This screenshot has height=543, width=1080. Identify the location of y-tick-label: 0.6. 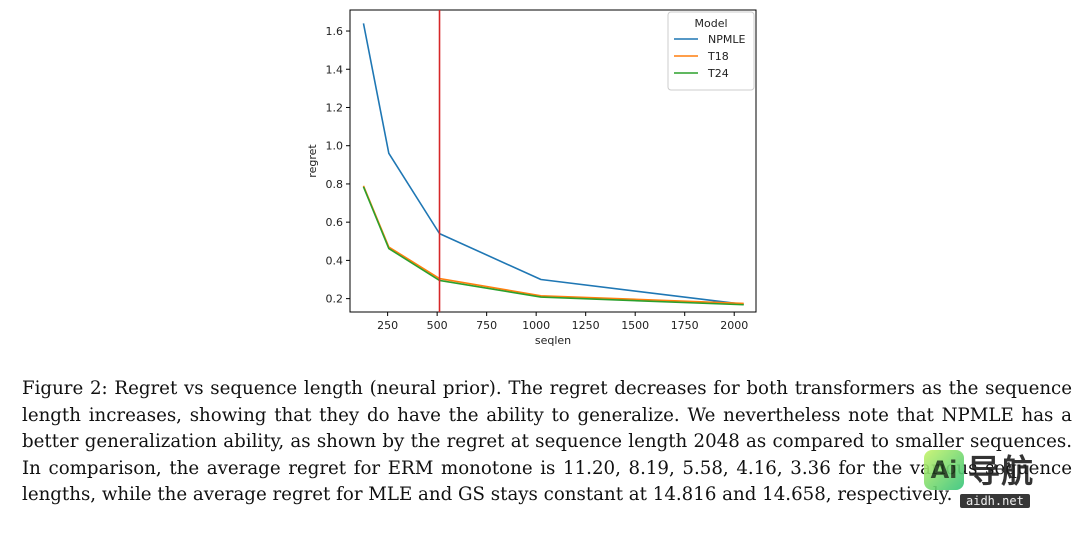
(335, 222).